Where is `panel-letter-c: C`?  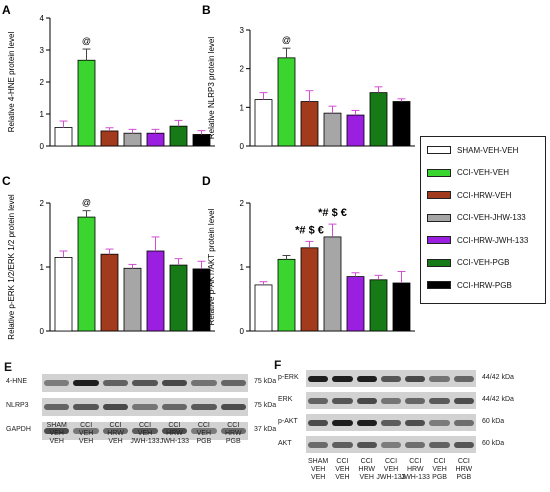 panel-letter-c: C is located at coordinates (6, 181).